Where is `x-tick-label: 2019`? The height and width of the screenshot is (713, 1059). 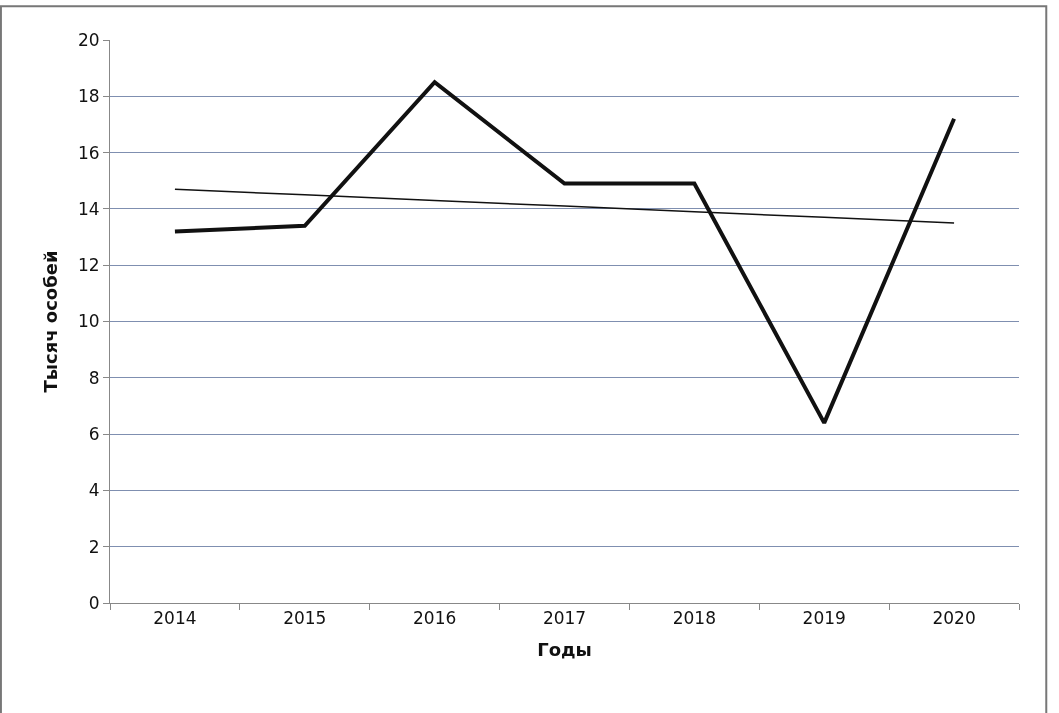
x-tick-label: 2019 is located at coordinates (824, 618).